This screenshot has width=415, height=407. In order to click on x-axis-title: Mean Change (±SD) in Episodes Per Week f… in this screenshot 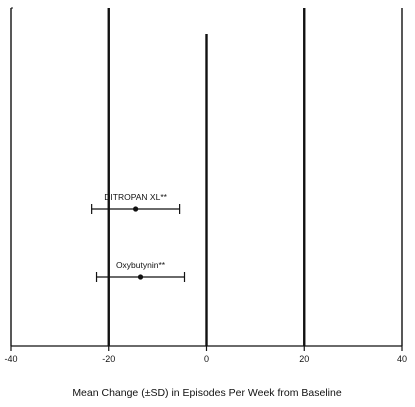, I will do `click(207, 393)`.